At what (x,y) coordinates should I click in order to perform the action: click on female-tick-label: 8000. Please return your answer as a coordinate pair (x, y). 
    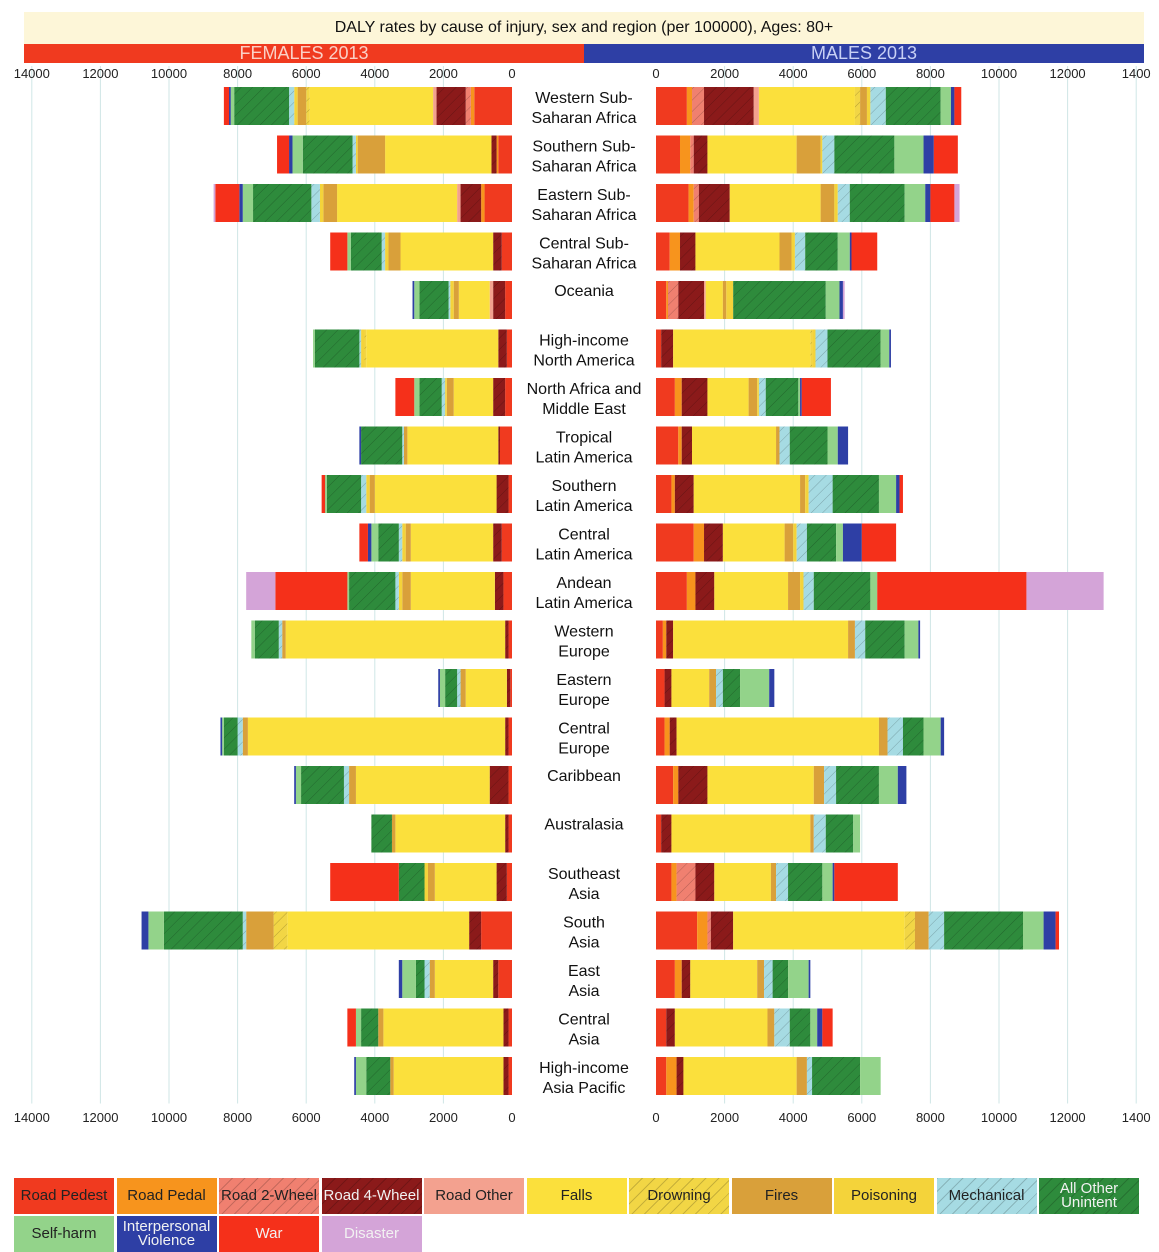
    Looking at the image, I should click on (237, 1117).